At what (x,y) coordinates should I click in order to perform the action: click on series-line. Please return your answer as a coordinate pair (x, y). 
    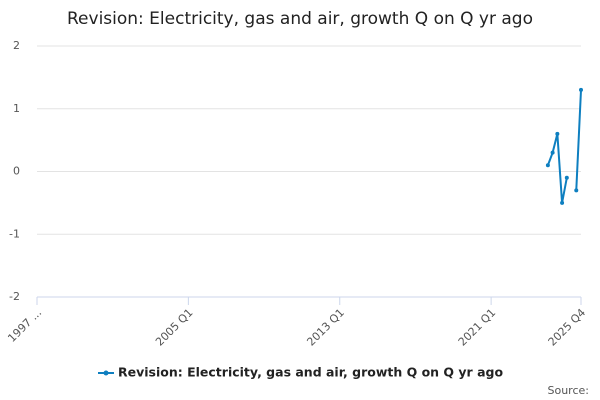
    Looking at the image, I should click on (564, 146).